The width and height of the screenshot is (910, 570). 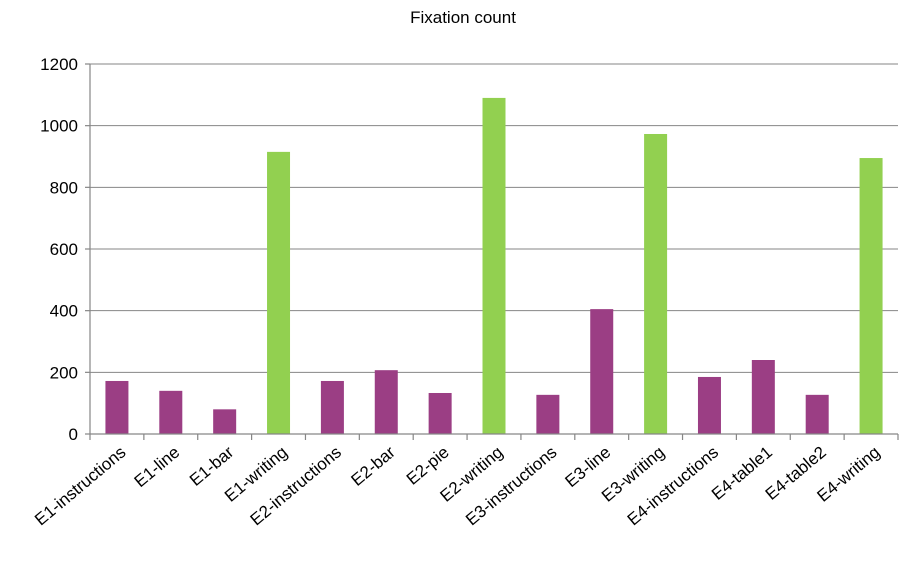 What do you see at coordinates (548, 414) in the screenshot?
I see `bar-e3-instructions` at bounding box center [548, 414].